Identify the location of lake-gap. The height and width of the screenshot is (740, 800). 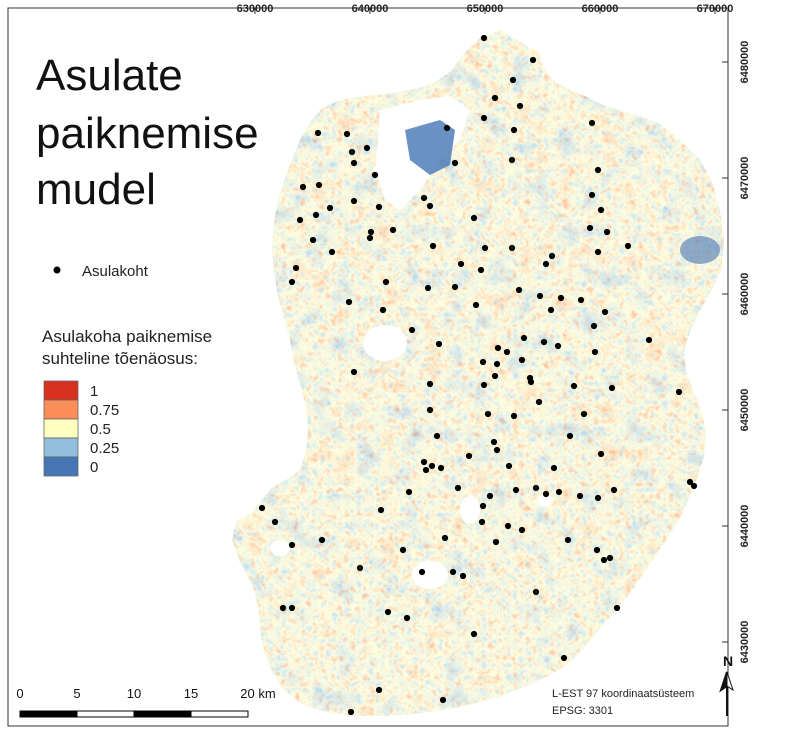
(385, 343).